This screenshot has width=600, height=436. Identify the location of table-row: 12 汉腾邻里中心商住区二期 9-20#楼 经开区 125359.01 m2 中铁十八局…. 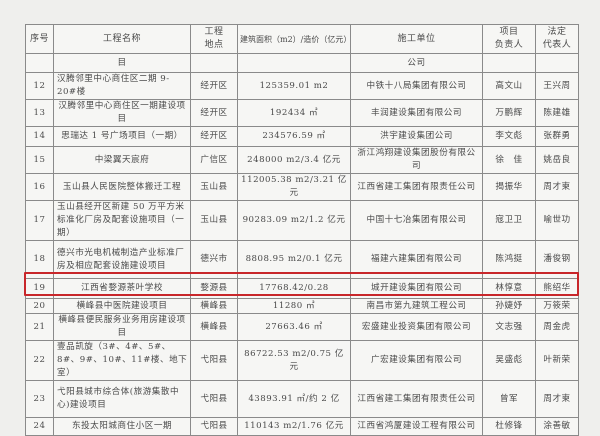
(302, 86).